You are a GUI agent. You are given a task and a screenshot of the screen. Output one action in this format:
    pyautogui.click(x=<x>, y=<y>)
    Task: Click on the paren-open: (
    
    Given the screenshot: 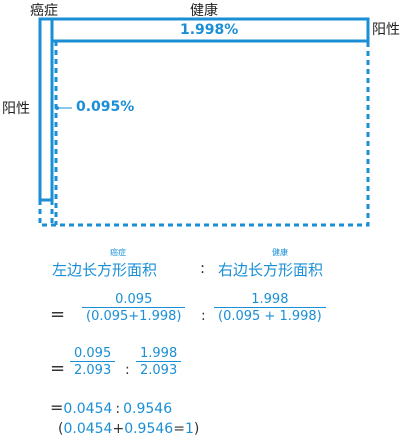 What is the action you would take?
    pyautogui.click(x=61, y=429)
    